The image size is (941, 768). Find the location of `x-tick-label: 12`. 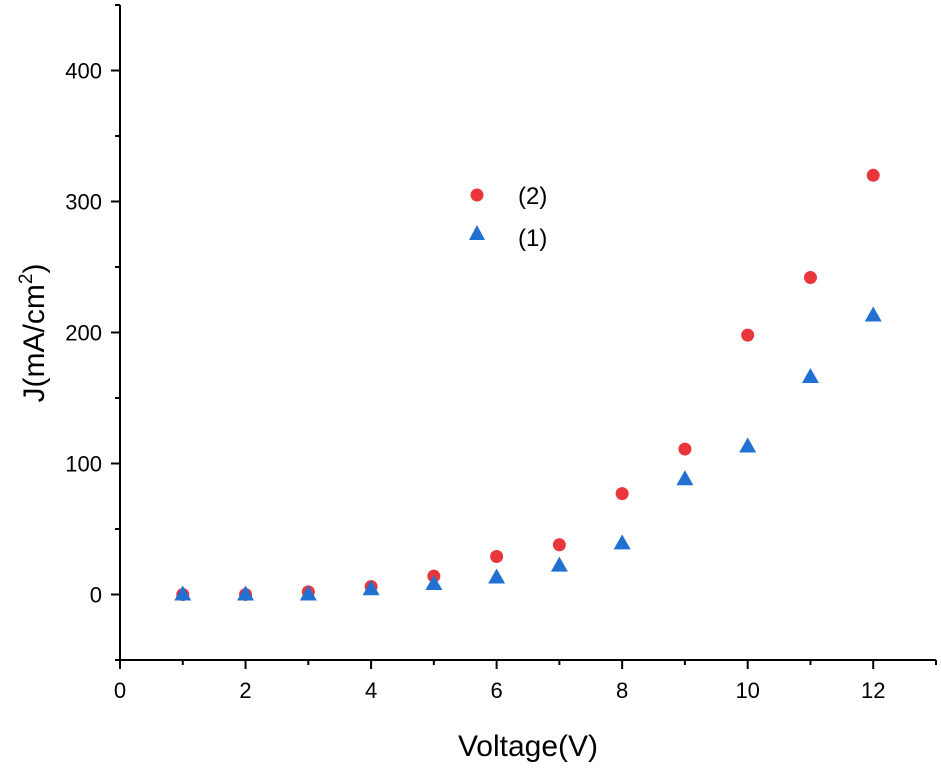

x-tick-label: 12 is located at coordinates (873, 690).